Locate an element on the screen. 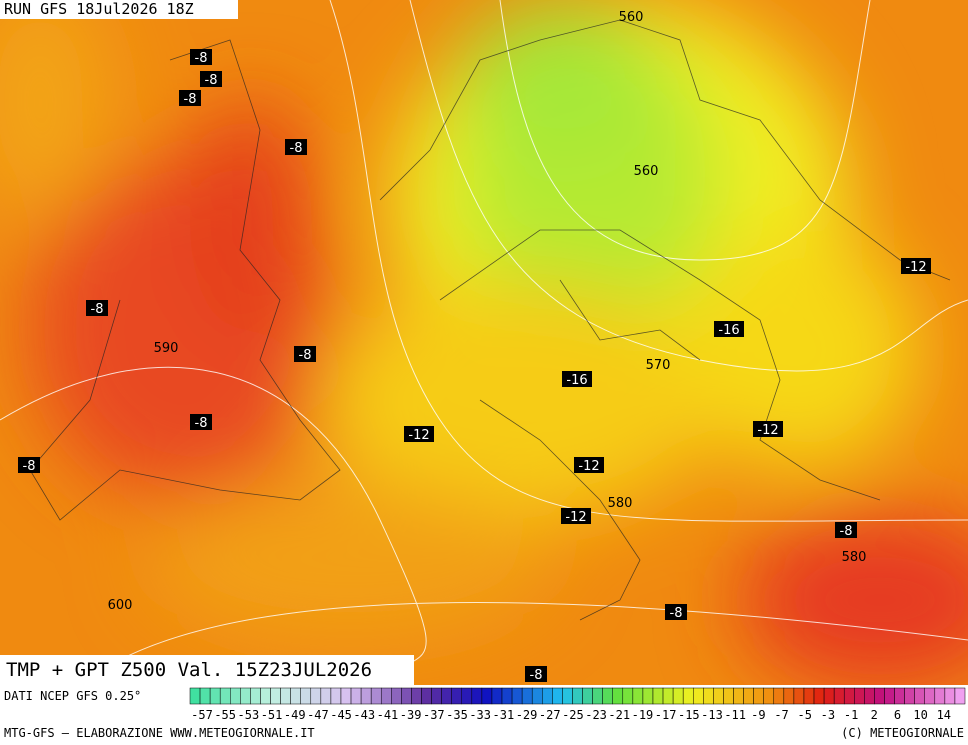 The height and width of the screenshot is (745, 968). legend-tick-label: -9 is located at coordinates (758, 715).